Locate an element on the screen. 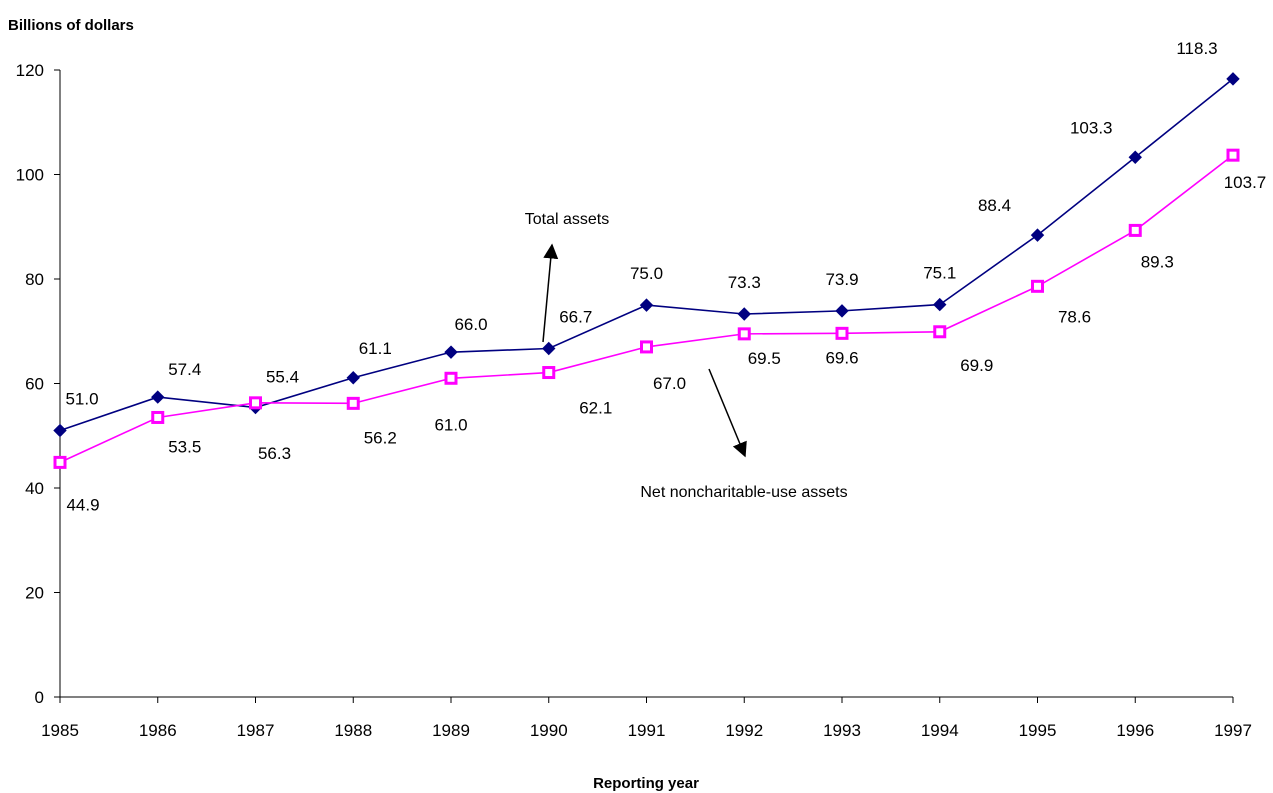  x-tick-label: 1995 is located at coordinates (1038, 730).